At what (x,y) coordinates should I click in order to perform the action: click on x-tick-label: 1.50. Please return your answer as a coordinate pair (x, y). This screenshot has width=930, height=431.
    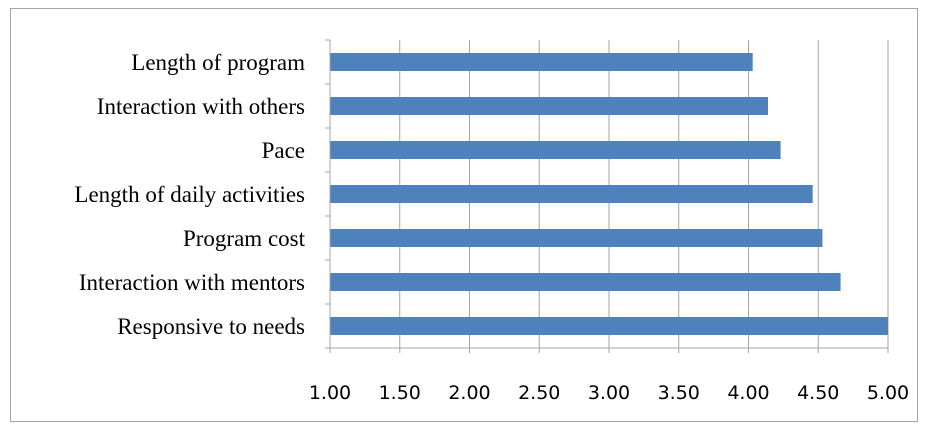
    Looking at the image, I should click on (400, 393).